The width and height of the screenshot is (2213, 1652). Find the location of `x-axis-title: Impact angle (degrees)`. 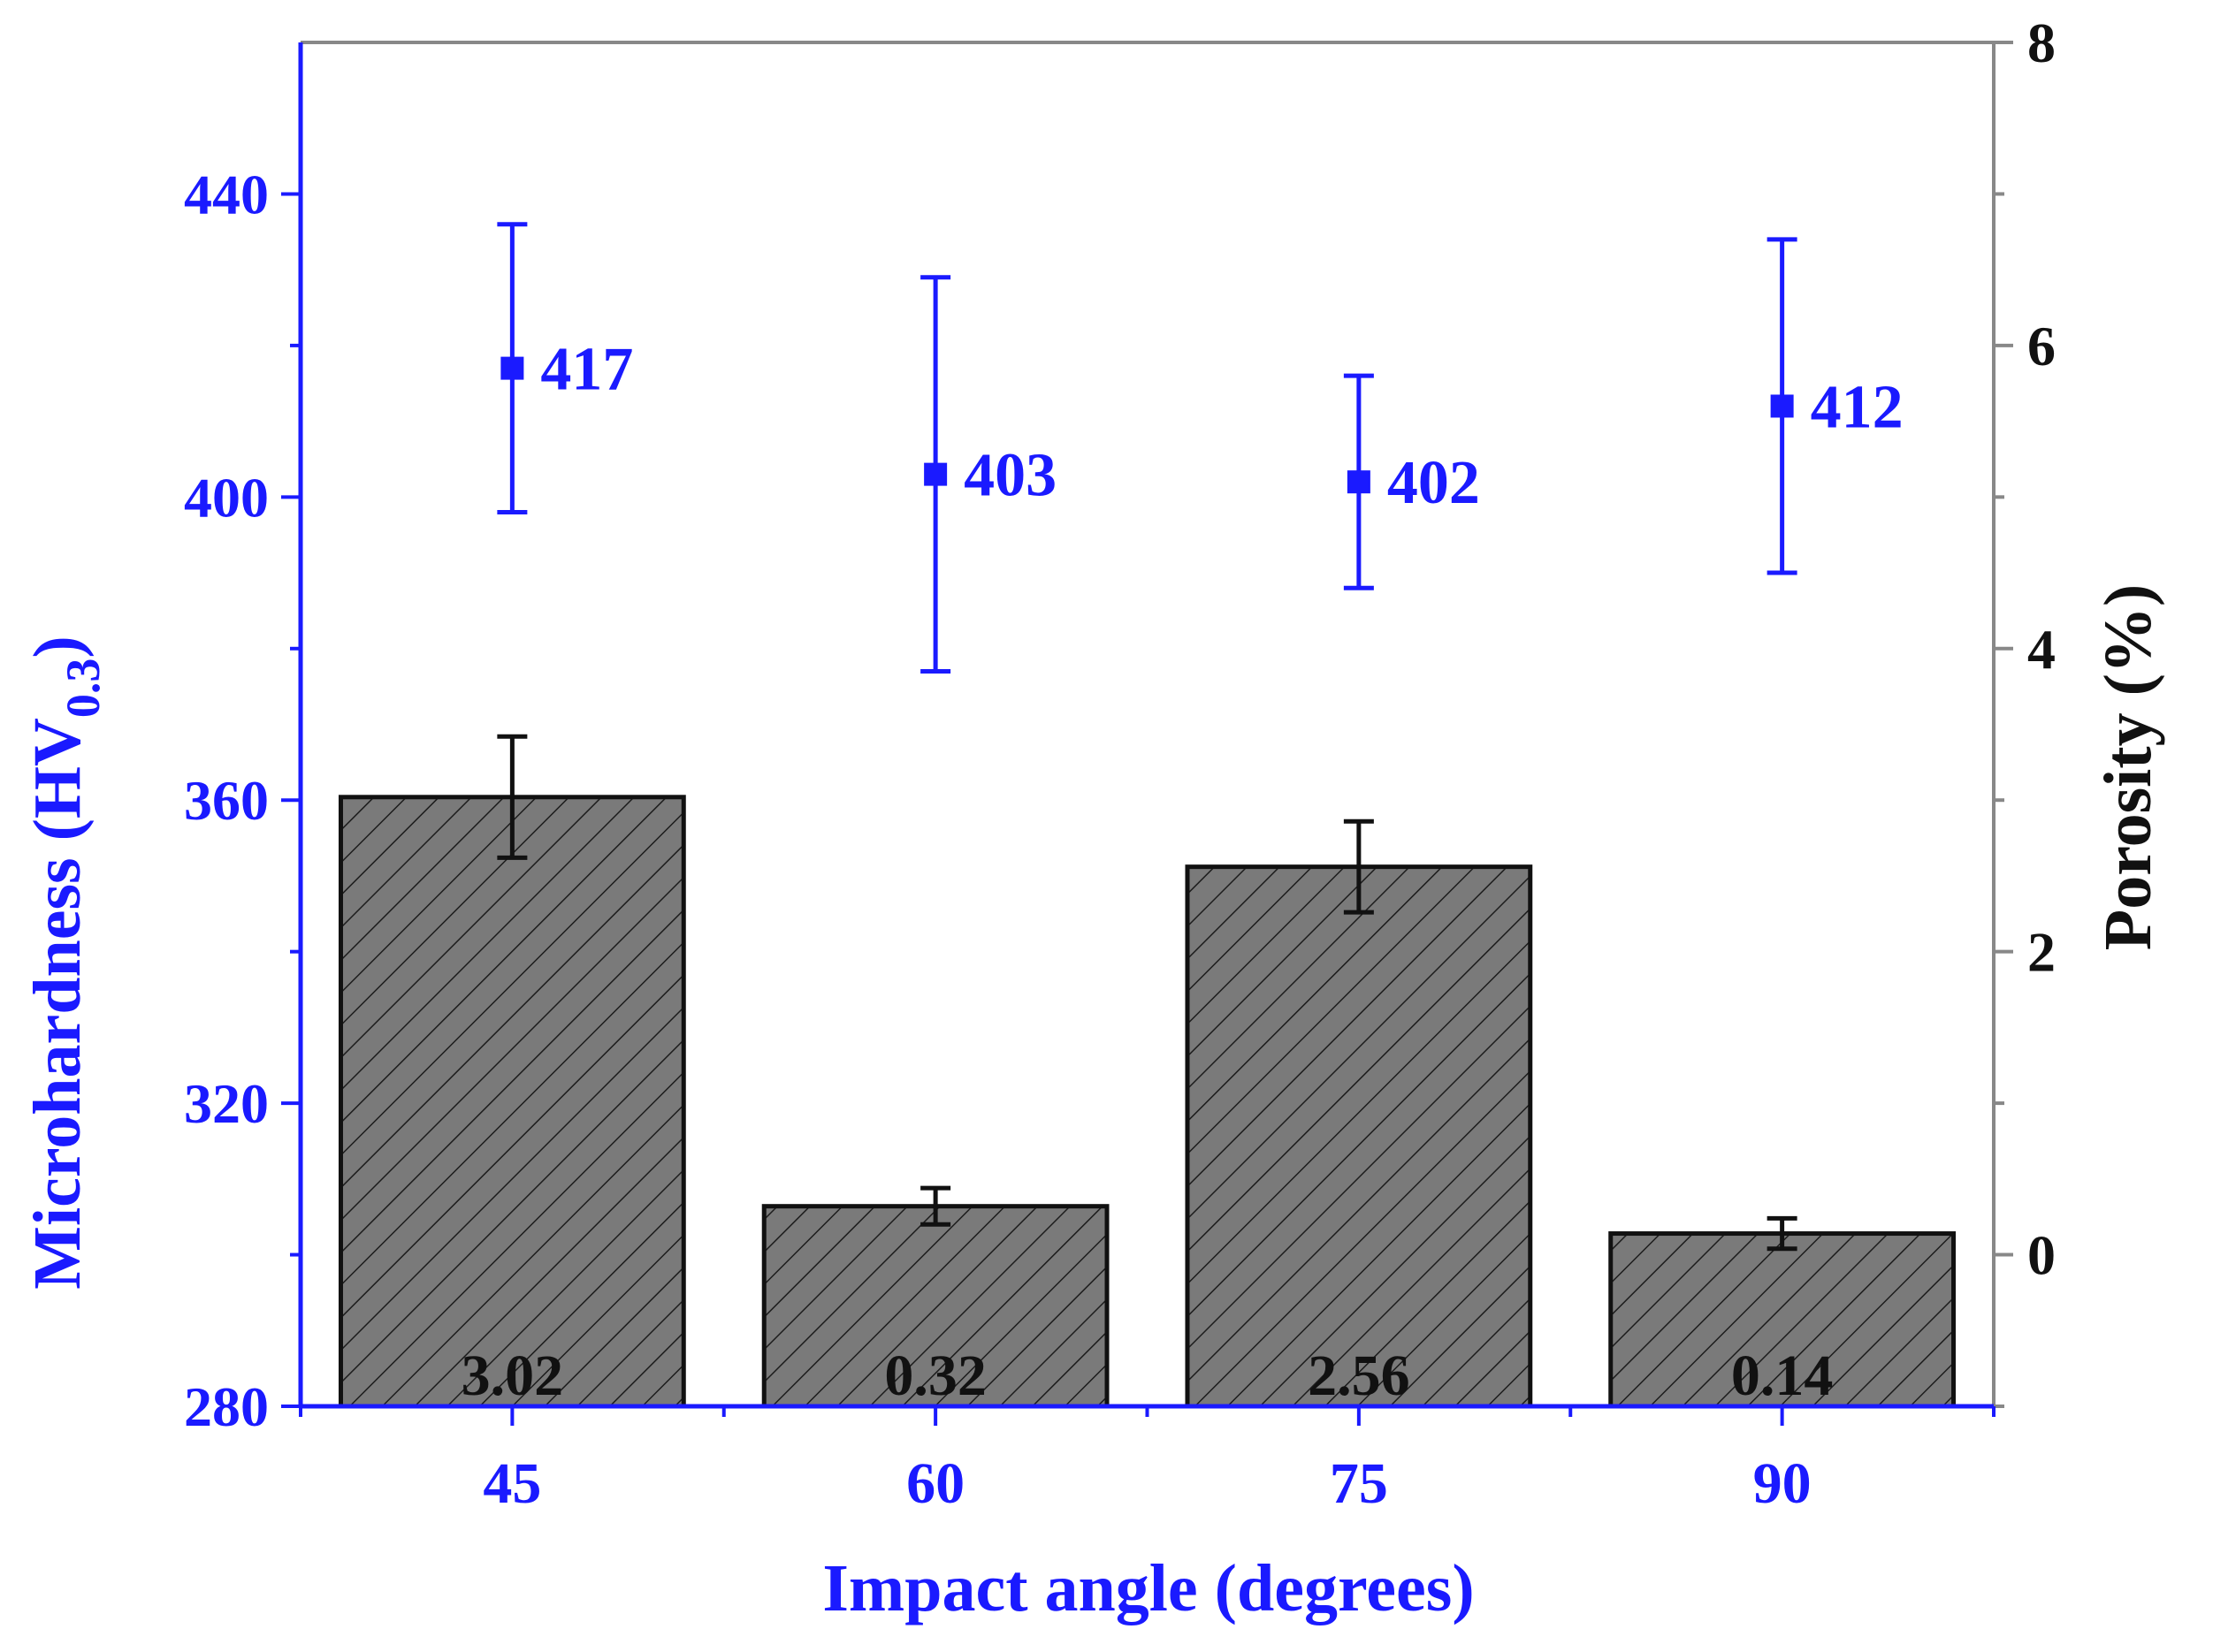

x-axis-title: Impact angle (degrees) is located at coordinates (1148, 1588).